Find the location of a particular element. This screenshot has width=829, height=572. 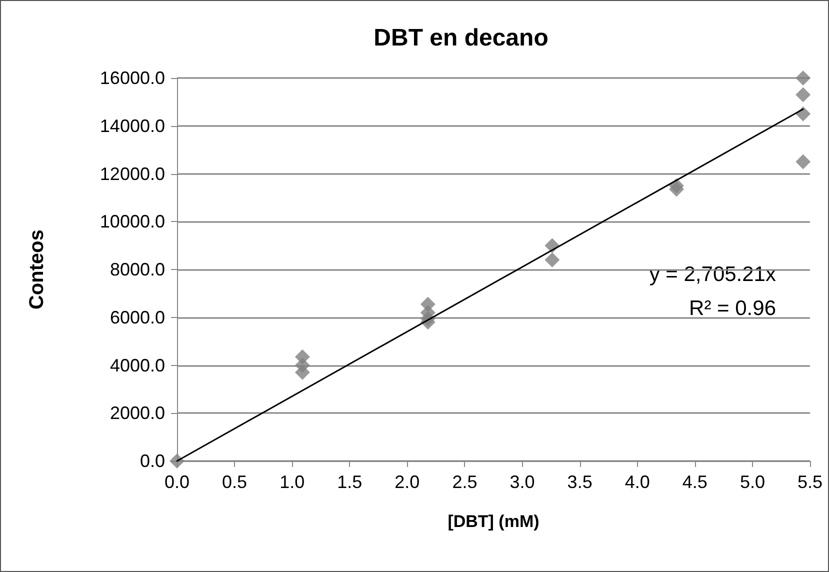

x-axis-title: [DBT] (mM) is located at coordinates (494, 521).